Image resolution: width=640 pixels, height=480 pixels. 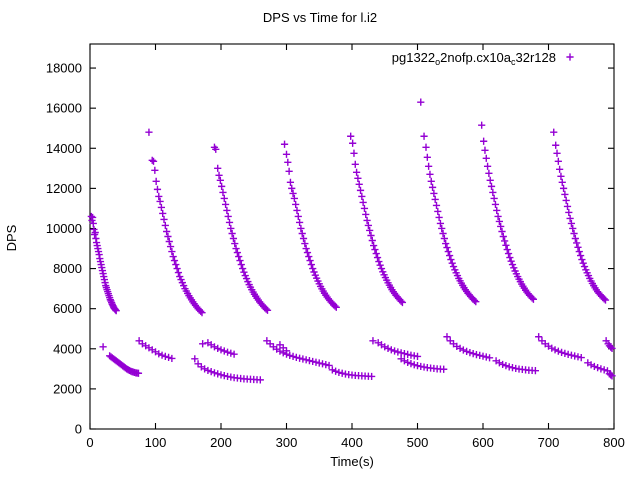 I want to click on legend-series-label: pg1322o2nofp.cx10ac32r128, so click(x=474, y=58).